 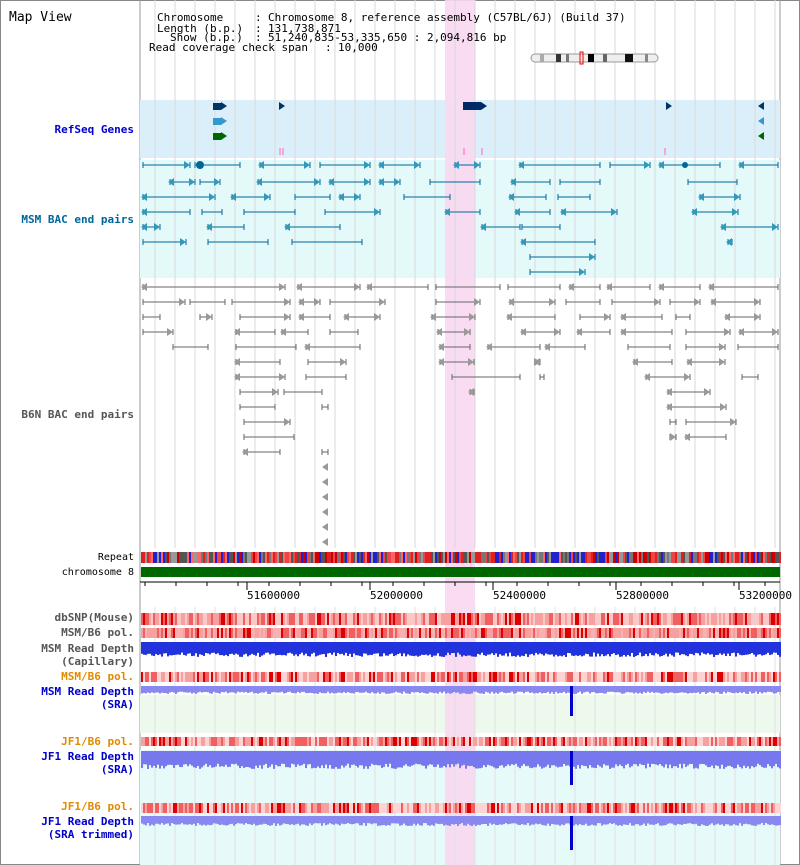 I want to click on track-label-jf1-b6-pol: JF1/B6 pol., so click(x=97, y=741).